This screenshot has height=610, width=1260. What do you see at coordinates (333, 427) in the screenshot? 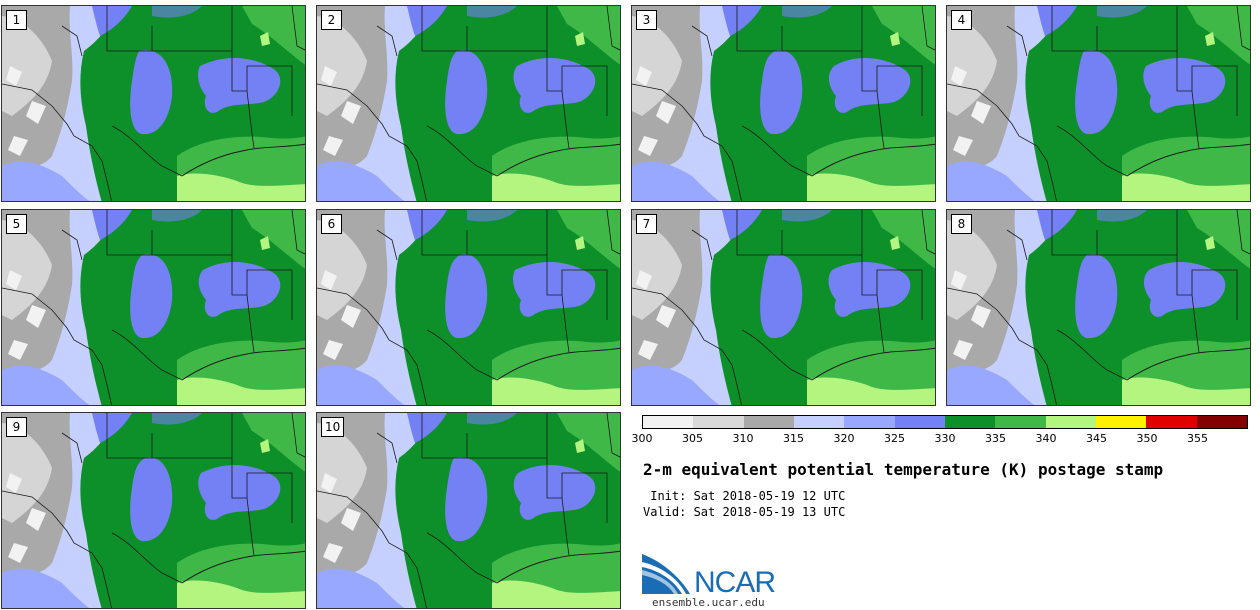
I see `member-number-label: 10` at bounding box center [333, 427].